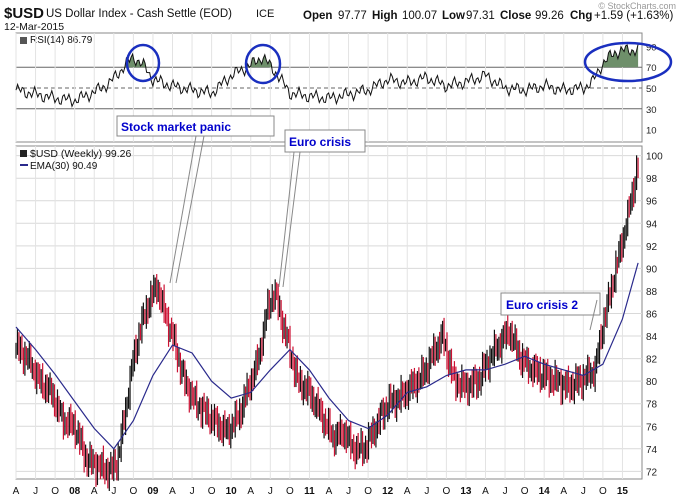 This screenshot has width=680, height=500. What do you see at coordinates (652, 472) in the screenshot?
I see `price-tick-label: 72` at bounding box center [652, 472].